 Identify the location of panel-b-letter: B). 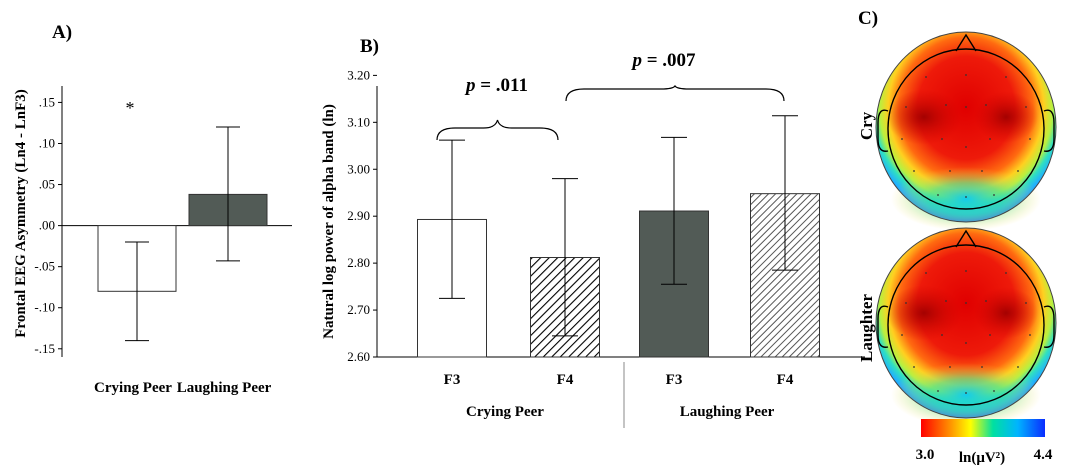
(369, 46).